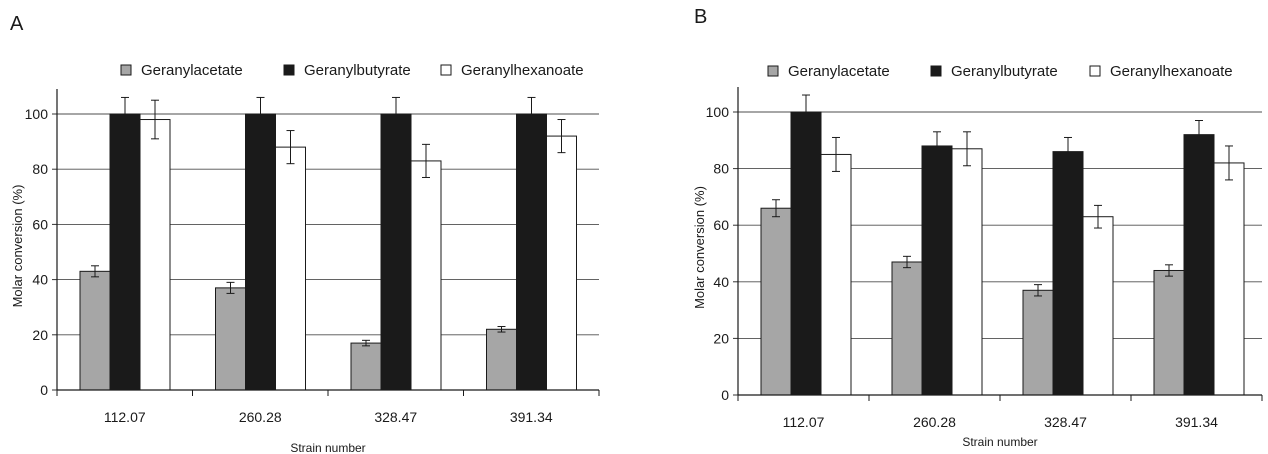 The width and height of the screenshot is (1268, 454). Describe the element at coordinates (700, 17) in the screenshot. I see `panel-label: B` at that location.